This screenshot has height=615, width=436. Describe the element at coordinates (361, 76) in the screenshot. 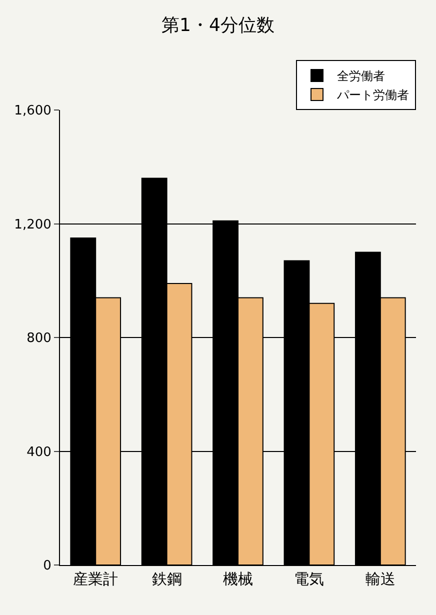

I see `legend-label: 全労働者` at that location.